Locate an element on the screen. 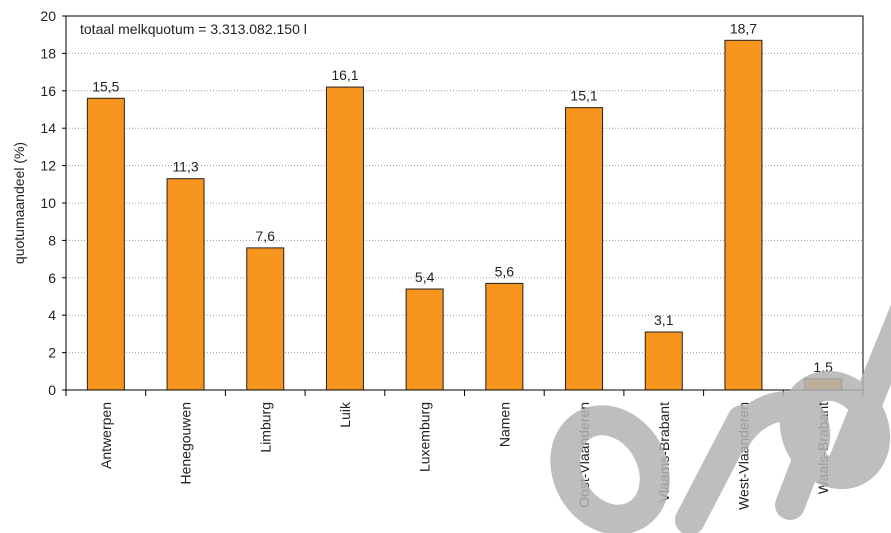 The image size is (891, 533). x-tick-label: Namen is located at coordinates (504, 424).